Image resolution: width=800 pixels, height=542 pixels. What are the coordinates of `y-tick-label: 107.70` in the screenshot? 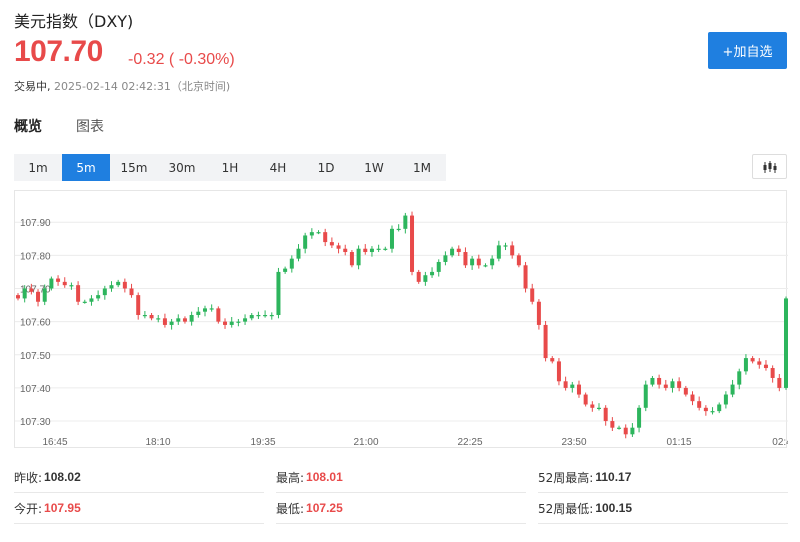 It's located at (35, 289).